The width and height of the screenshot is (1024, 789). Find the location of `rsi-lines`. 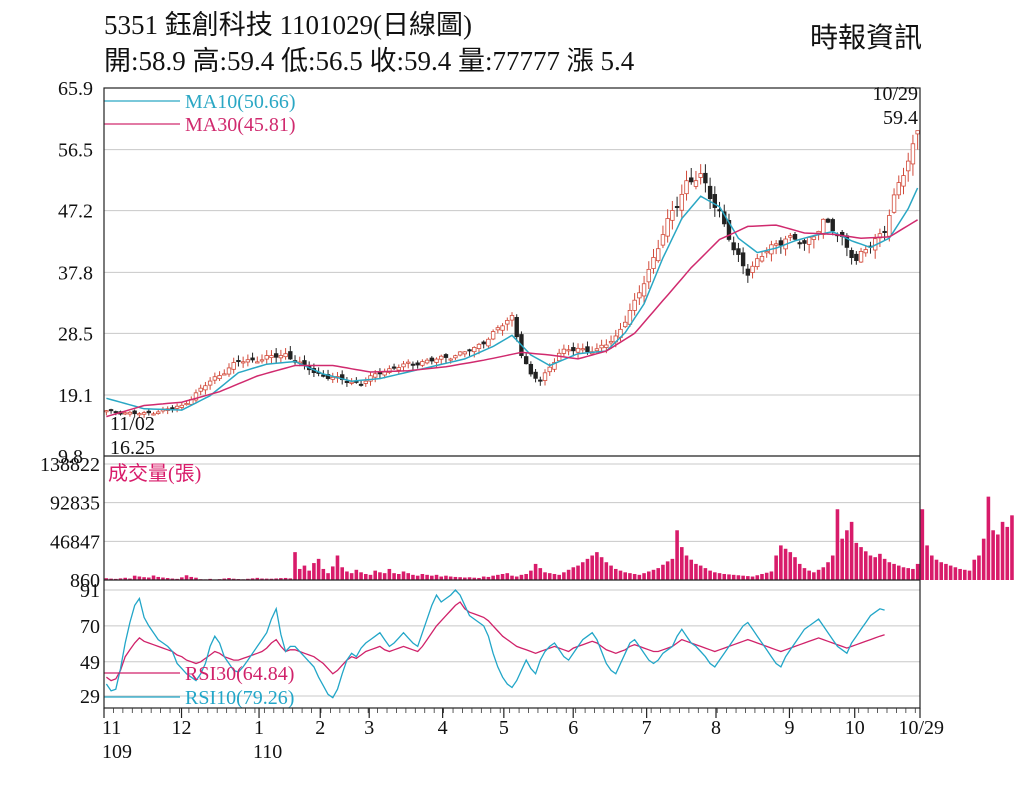

rsi-lines is located at coordinates (495, 644).